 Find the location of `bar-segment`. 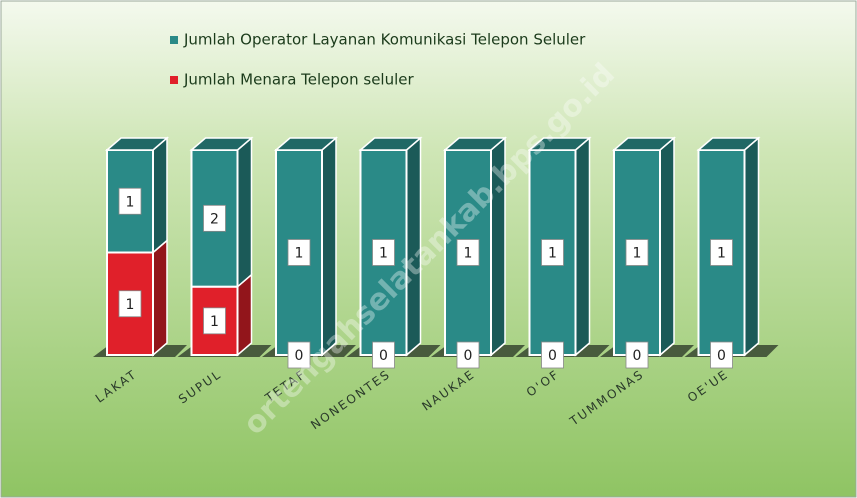

bar-segment is located at coordinates (721, 252).